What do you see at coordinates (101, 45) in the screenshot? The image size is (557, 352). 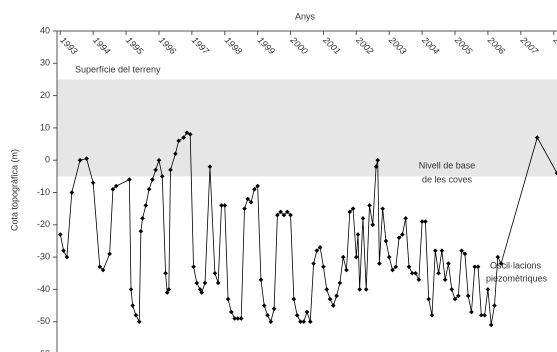 I see `x-tick-label: 1994` at bounding box center [101, 45].